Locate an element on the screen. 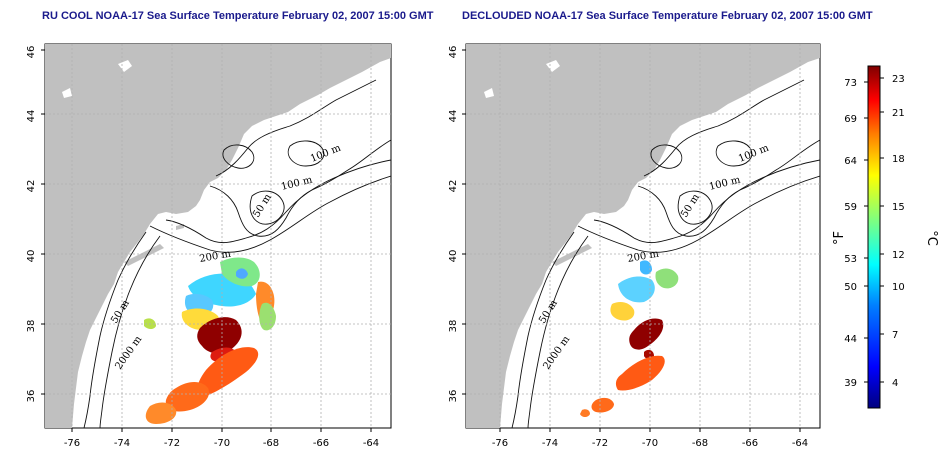 Image resolution: width=950 pixels, height=475 pixels. celsius-tick-label: 23 is located at coordinates (898, 79).